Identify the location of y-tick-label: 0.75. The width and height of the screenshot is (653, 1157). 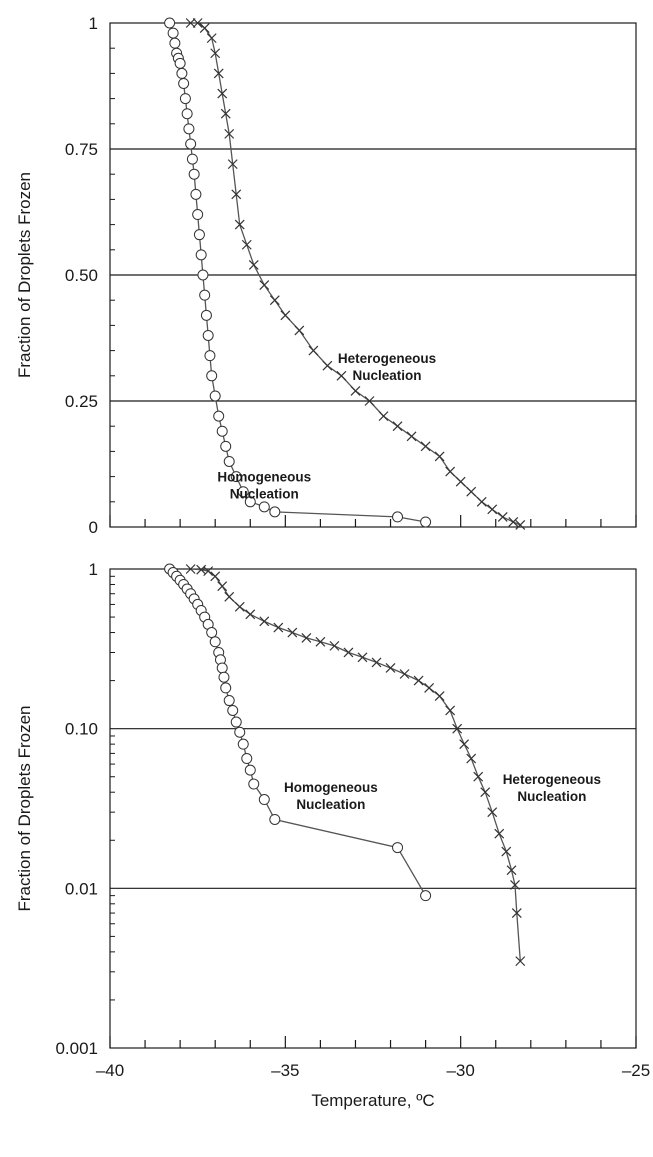
(81, 149).